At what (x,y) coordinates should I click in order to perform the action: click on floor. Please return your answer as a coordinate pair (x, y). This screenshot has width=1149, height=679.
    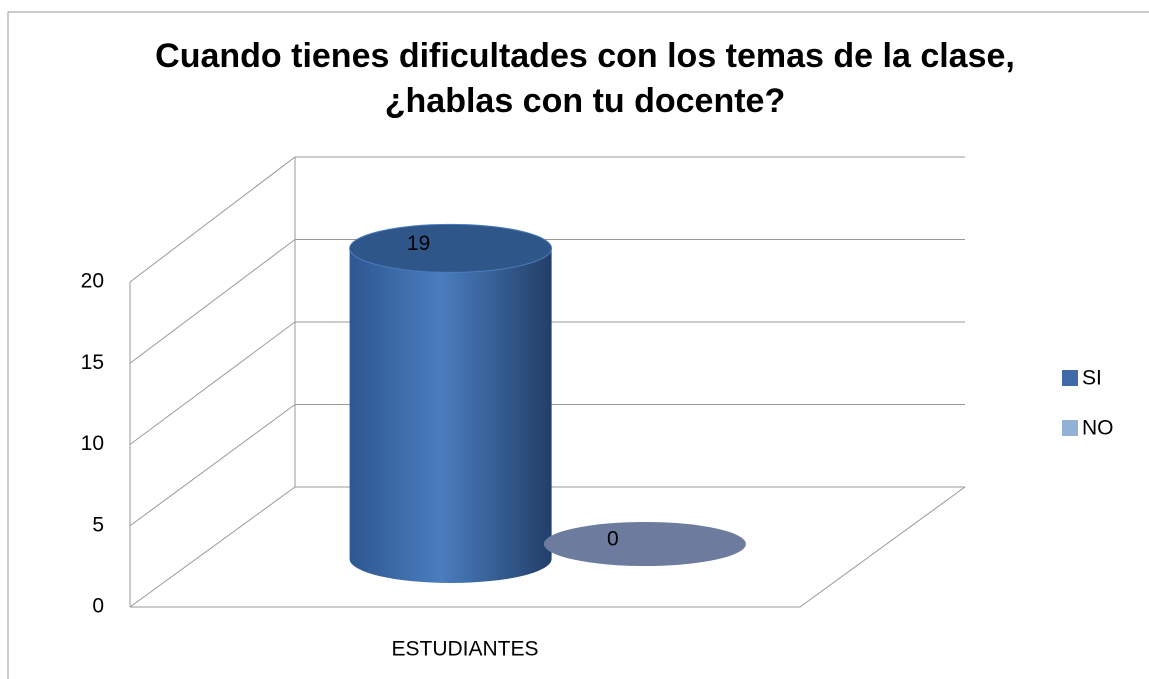
    Looking at the image, I should click on (548, 547).